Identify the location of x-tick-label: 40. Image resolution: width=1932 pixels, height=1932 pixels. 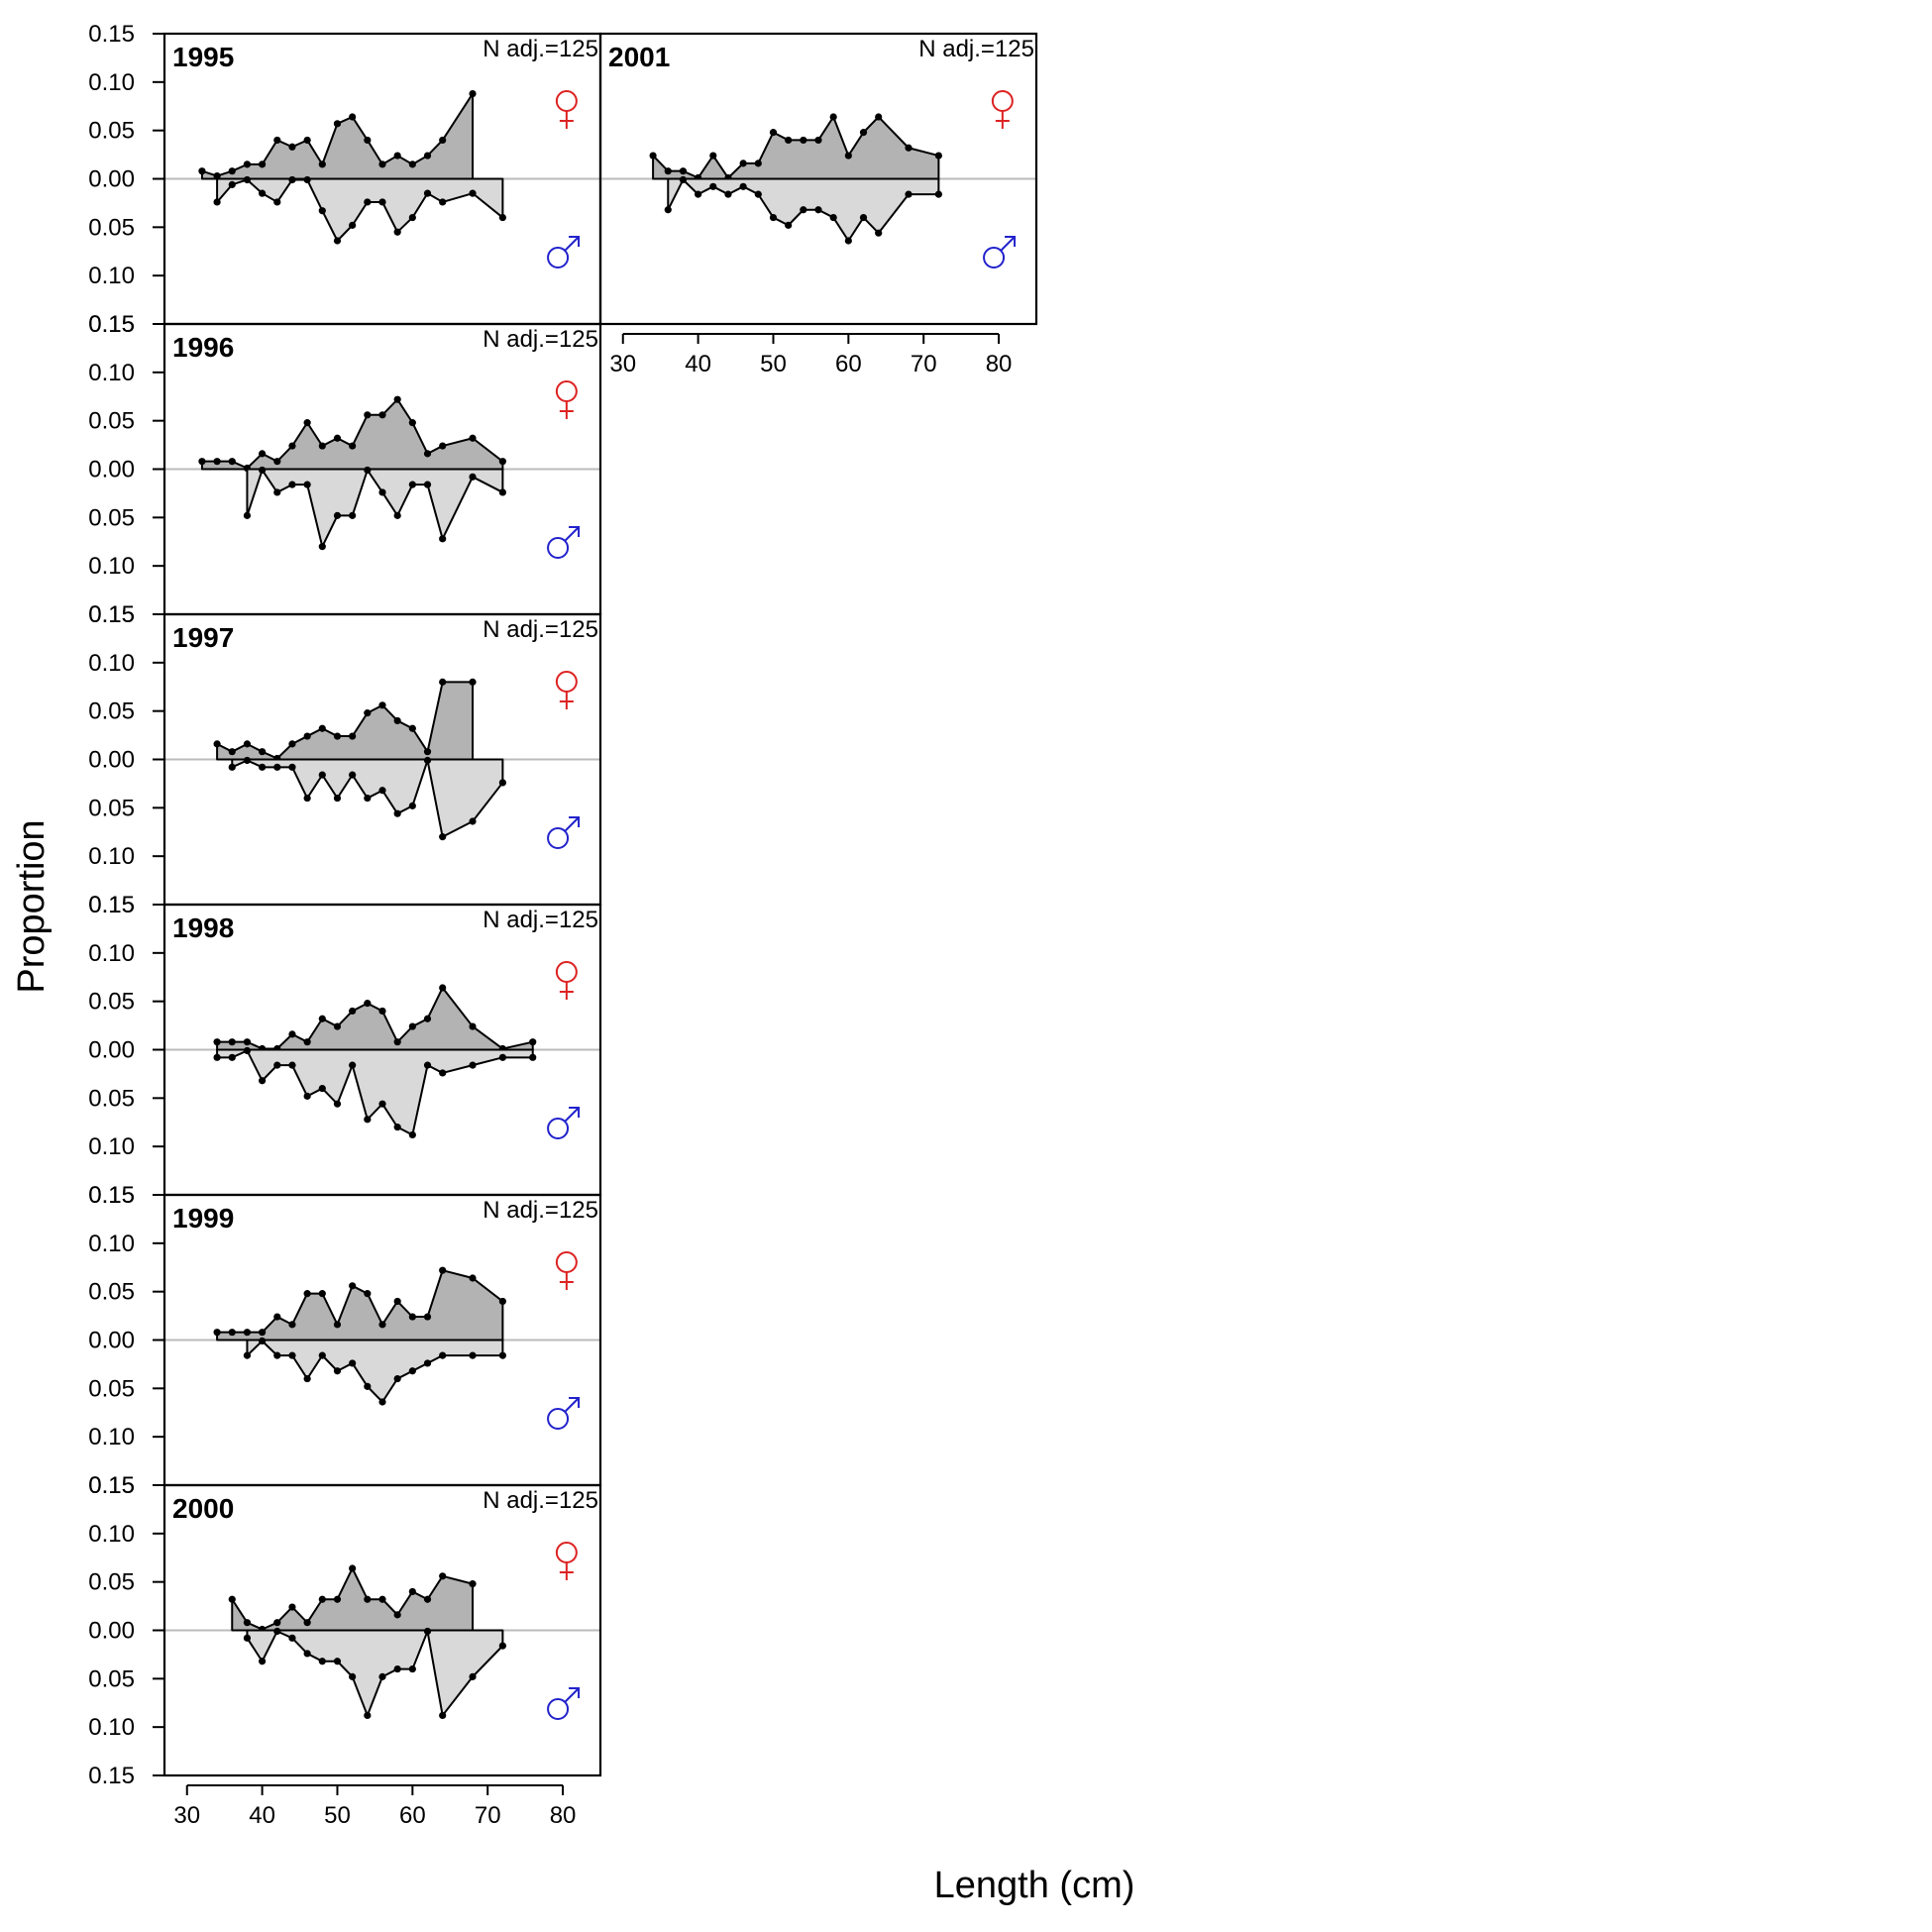
(698, 364).